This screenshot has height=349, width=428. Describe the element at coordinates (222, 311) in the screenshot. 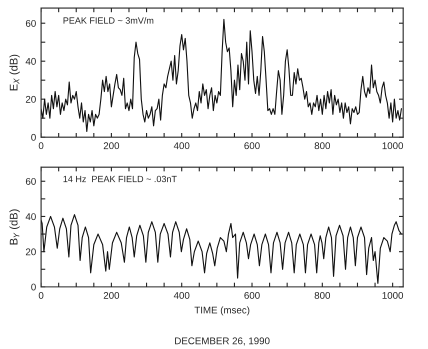

I see `x-axis-title: TIME (msec)` at that location.